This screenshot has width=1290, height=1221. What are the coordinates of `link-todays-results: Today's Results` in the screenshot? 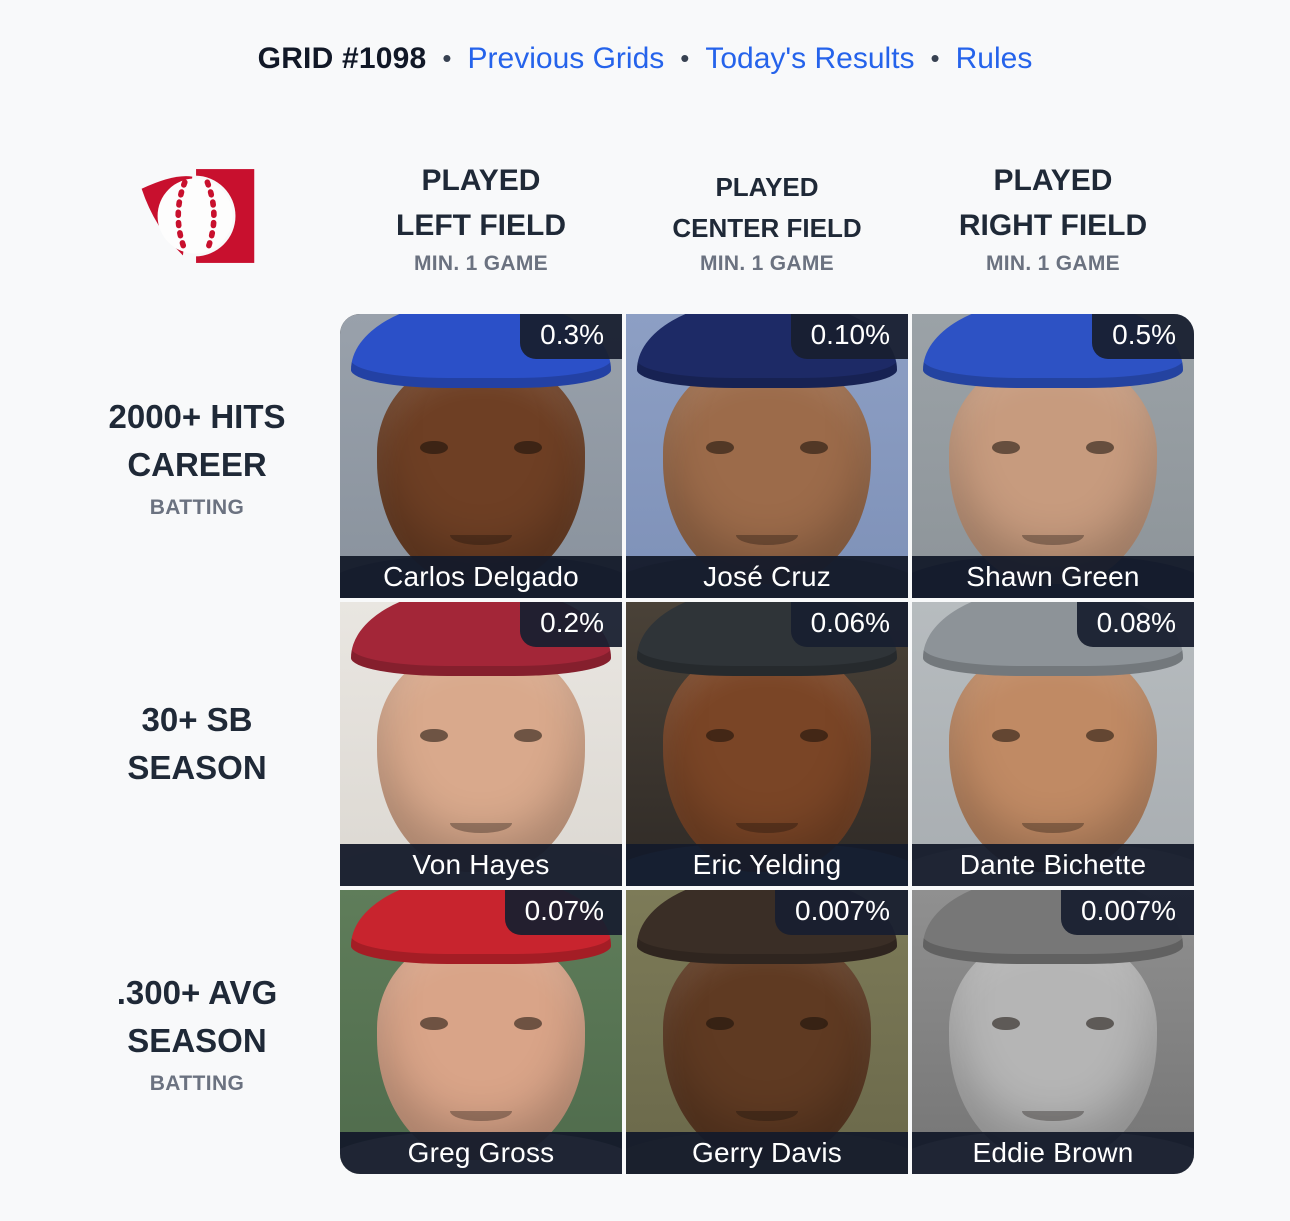 It's located at (810, 58).